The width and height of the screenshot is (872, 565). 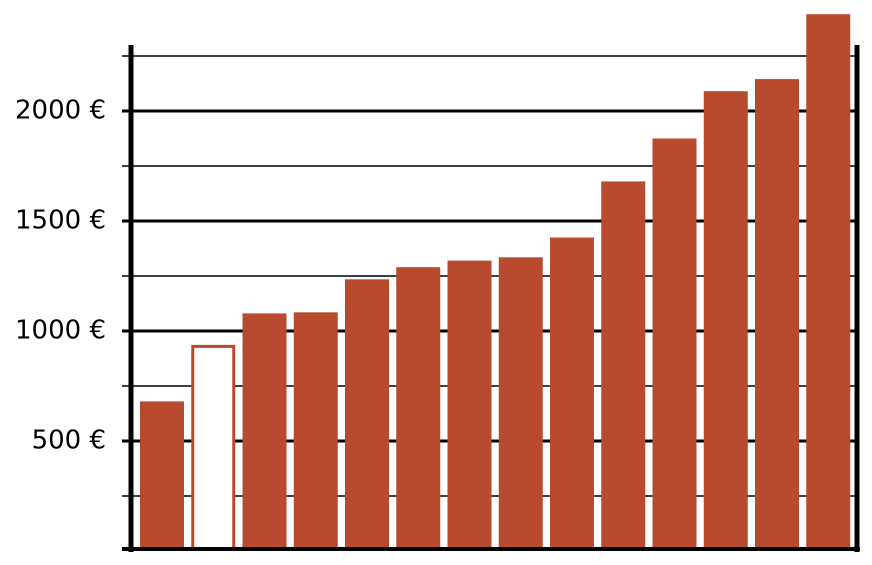 I want to click on y-tick-label: 2000 €, so click(x=60, y=111).